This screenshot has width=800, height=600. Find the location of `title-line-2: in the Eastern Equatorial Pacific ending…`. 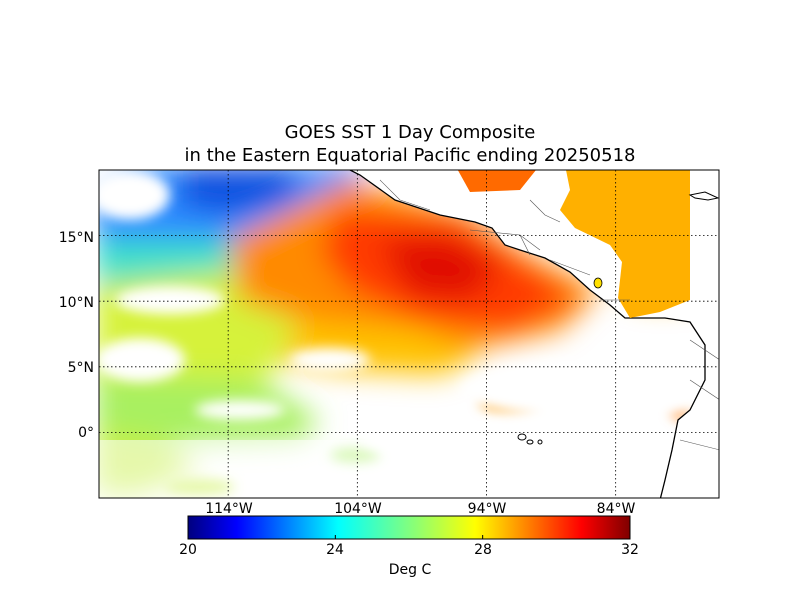

title-line-2: in the Eastern Equatorial Pacific ending… is located at coordinates (410, 155).